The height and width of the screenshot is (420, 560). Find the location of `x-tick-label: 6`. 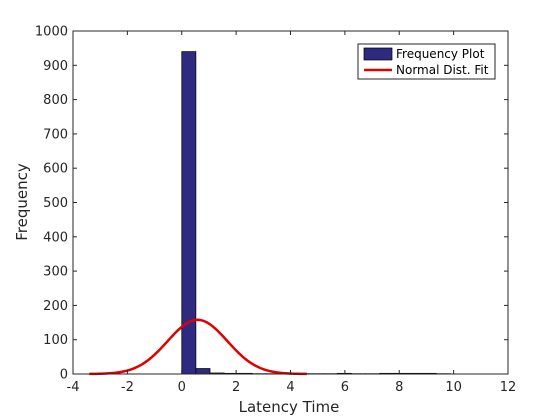

x-tick-label: 6 is located at coordinates (345, 387).